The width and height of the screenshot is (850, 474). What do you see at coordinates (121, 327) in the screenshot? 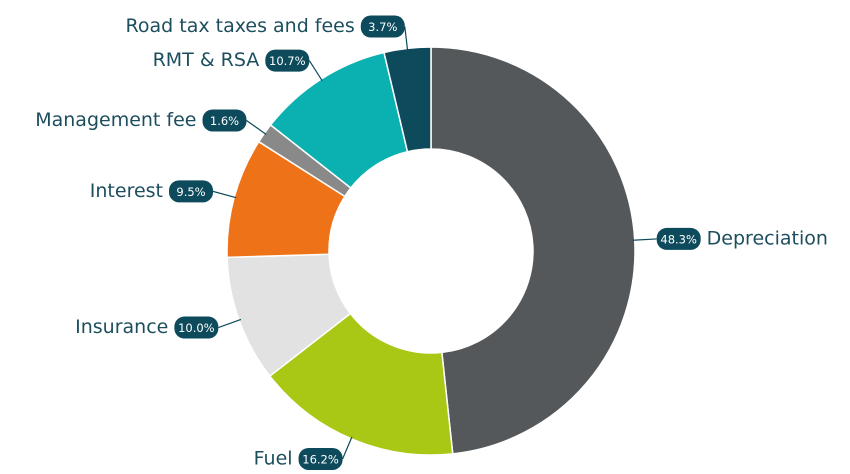
I see `category-label: Insurance` at bounding box center [121, 327].